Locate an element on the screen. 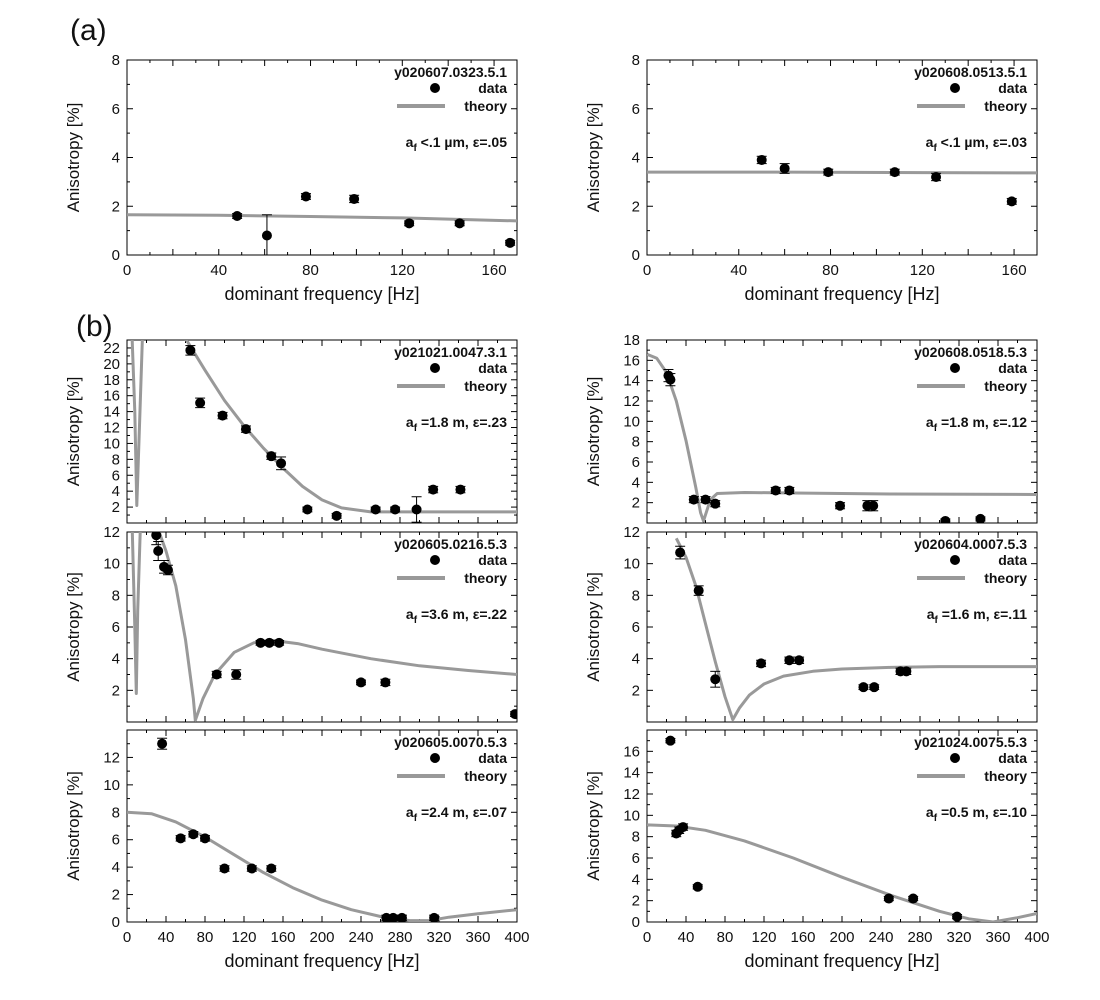 The height and width of the screenshot is (1000, 1100). annotation-values: <.1 µm, ε=.05 is located at coordinates (462, 142).